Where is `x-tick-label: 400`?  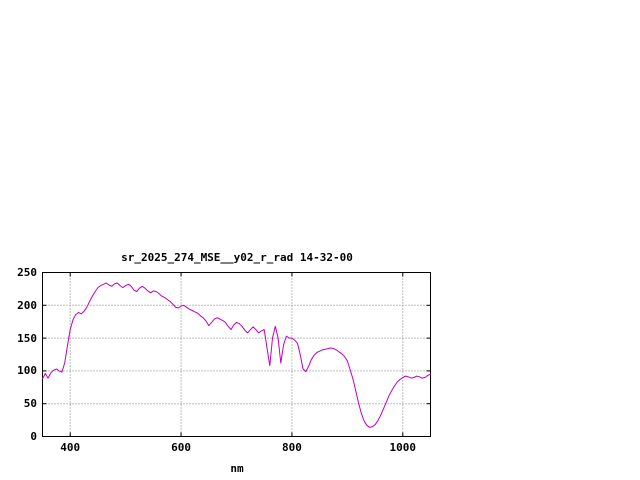
x-tick-label: 400 is located at coordinates (70, 447).